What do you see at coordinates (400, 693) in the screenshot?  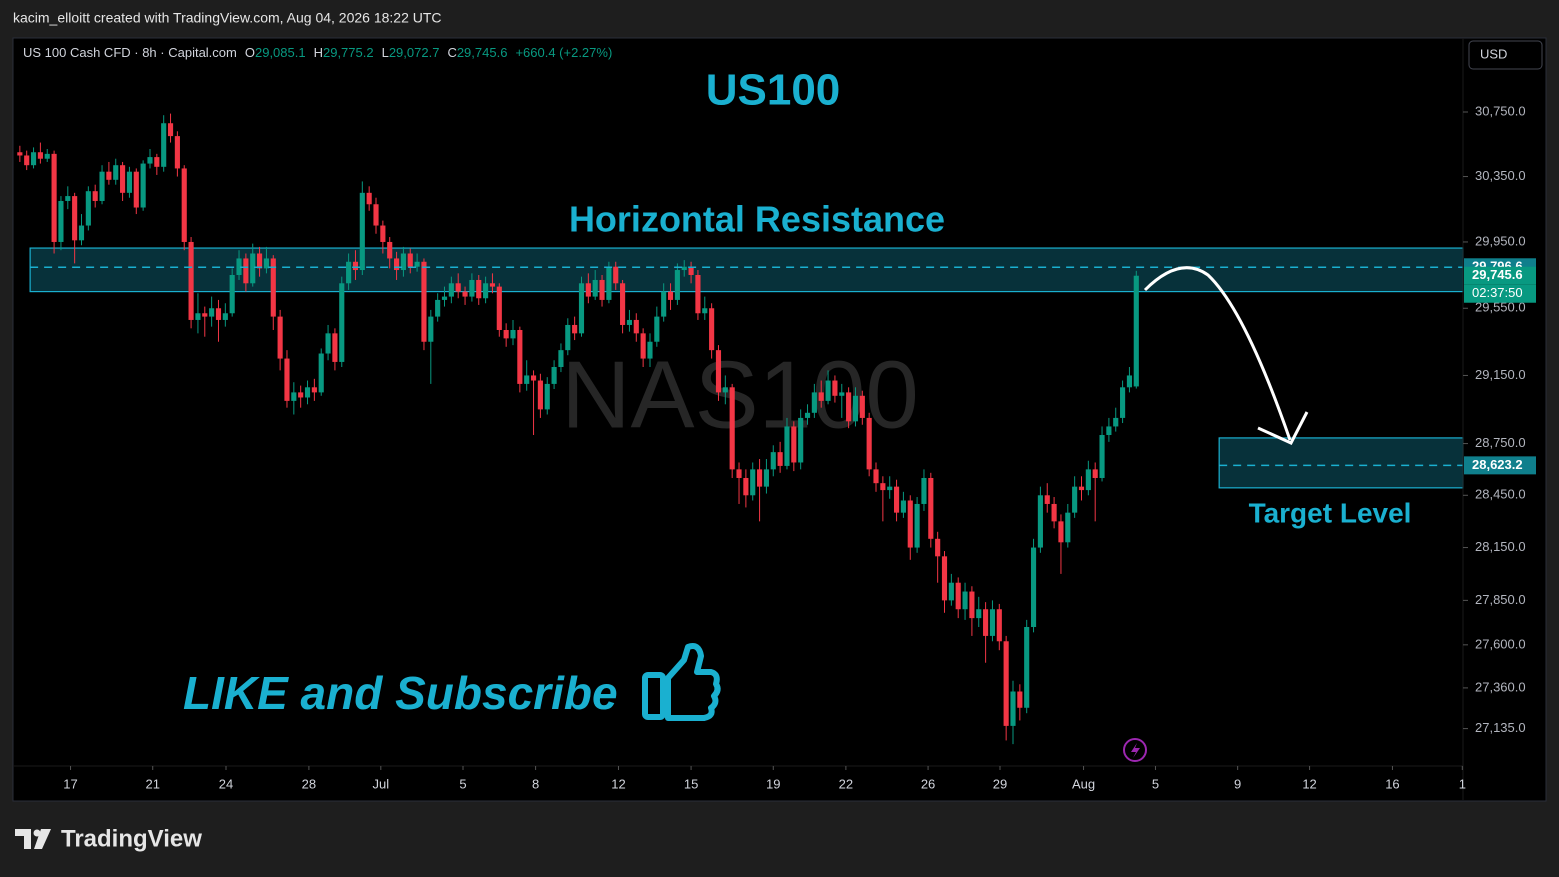 I see `annotation: LIKE and Subscribe` at bounding box center [400, 693].